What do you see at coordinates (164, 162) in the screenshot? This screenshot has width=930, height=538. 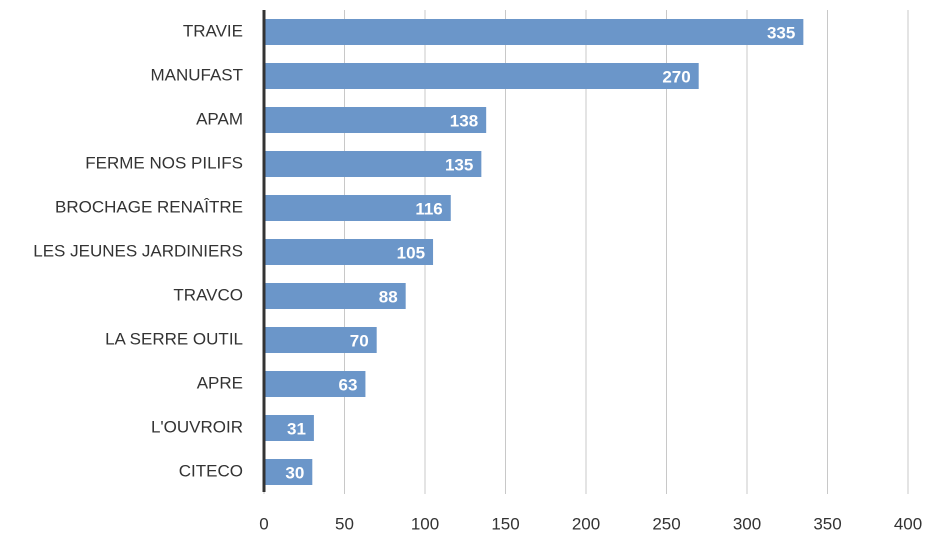 I see `y-tick-label: FERME NOS PILIFS` at bounding box center [164, 162].